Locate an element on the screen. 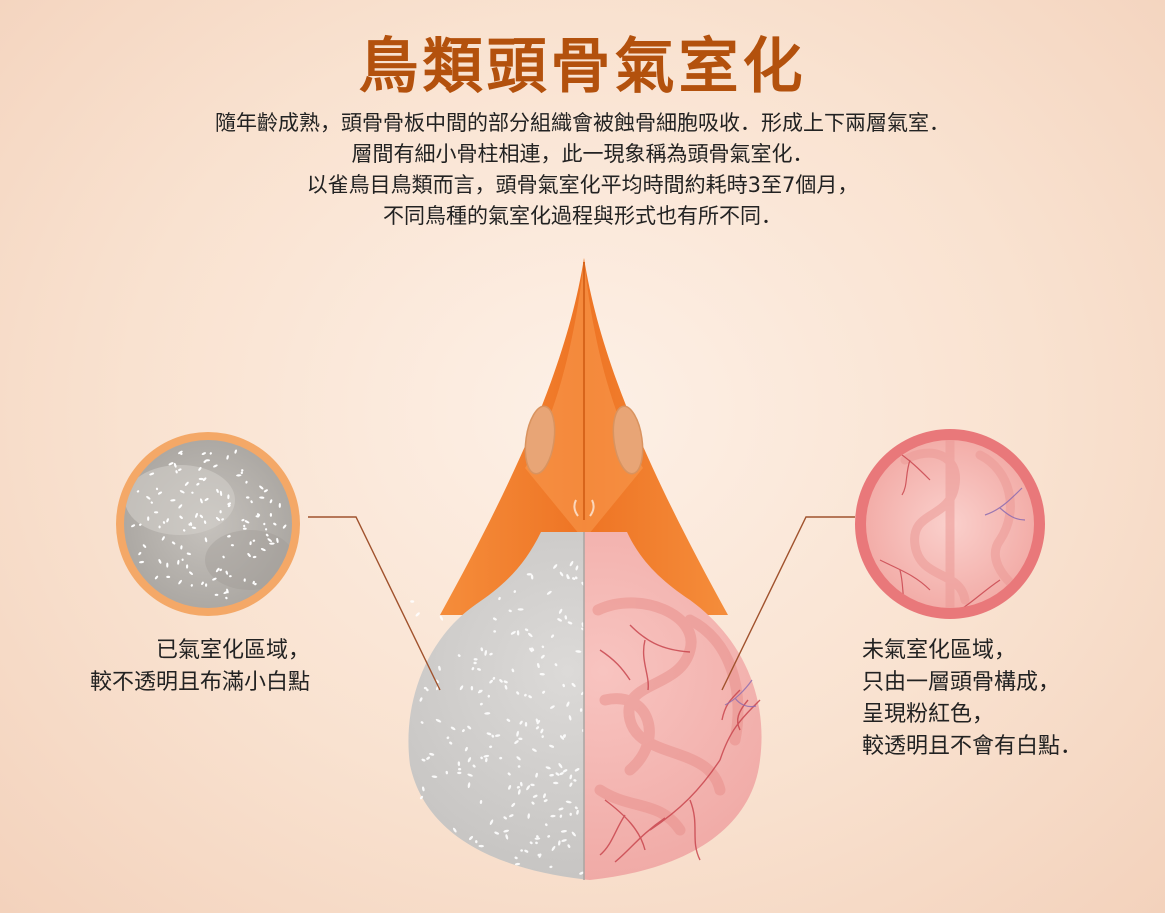 This screenshot has width=1165, height=913. beak-shape is located at coordinates (584, 436).